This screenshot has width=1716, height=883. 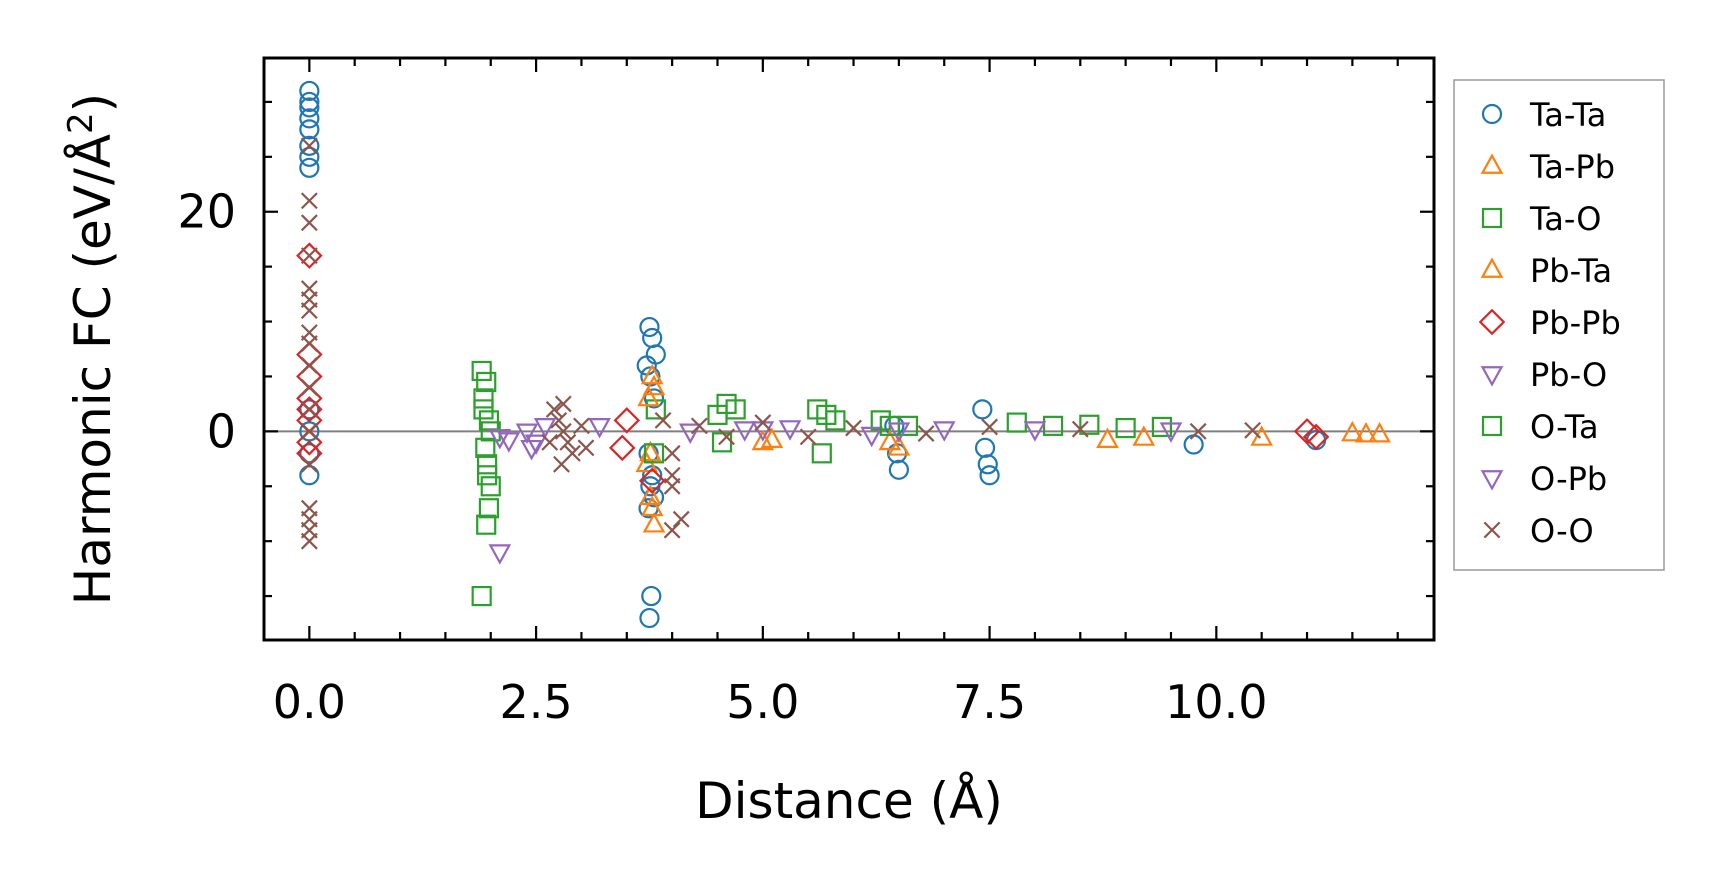 I want to click on legend-label-pb-o: Pb-O, so click(x=1568, y=375).